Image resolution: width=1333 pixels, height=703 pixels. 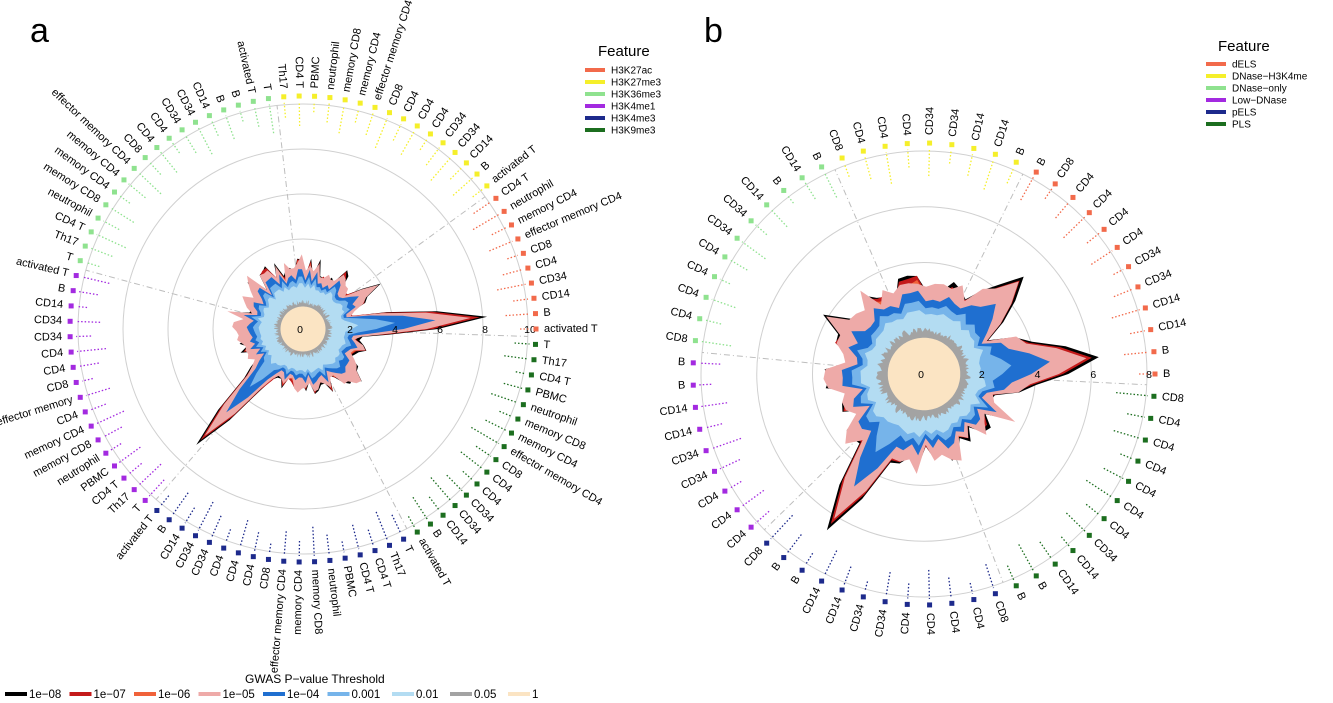 What do you see at coordinates (265, 578) in the screenshot?
I see `category-label: CD8` at bounding box center [265, 578].